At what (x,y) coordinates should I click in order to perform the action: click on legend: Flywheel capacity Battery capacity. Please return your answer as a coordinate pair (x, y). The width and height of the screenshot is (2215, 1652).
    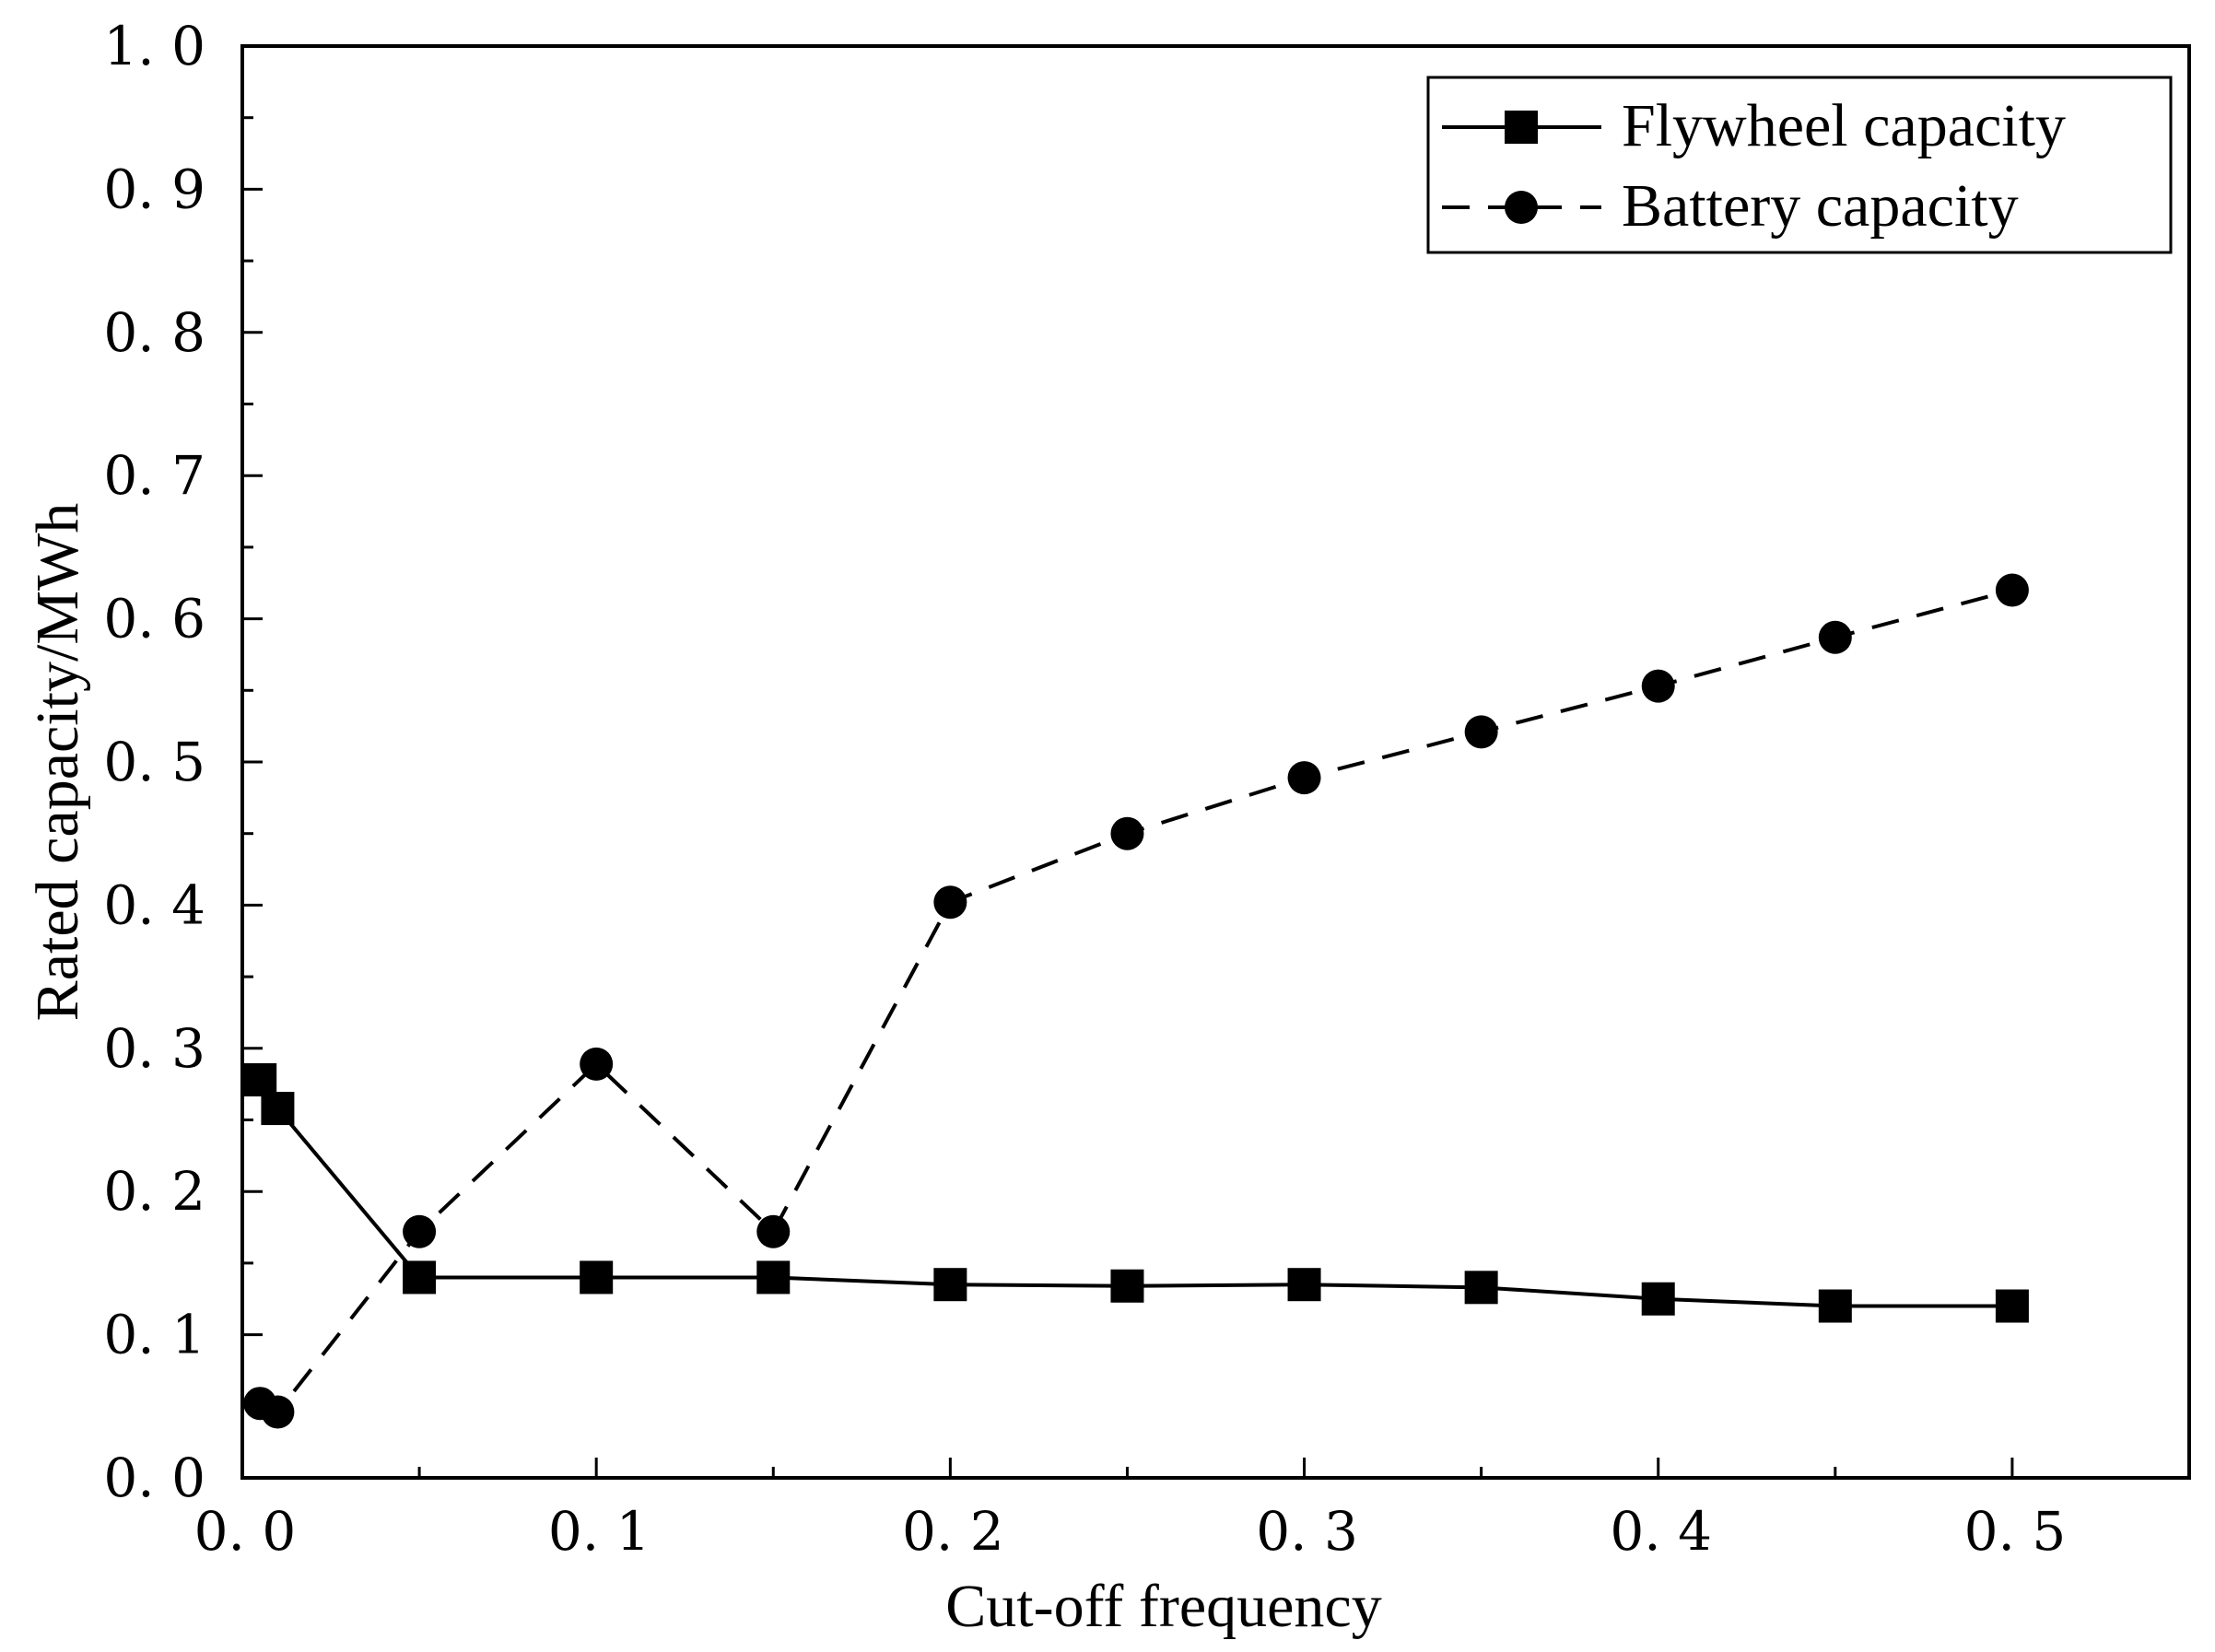
    Looking at the image, I should click on (1799, 165).